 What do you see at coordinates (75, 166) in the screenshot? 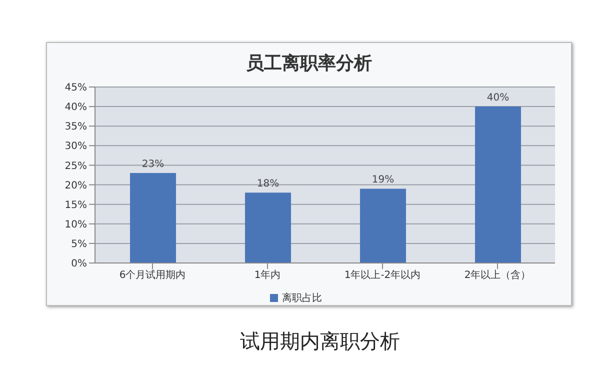
I see `y-tick-label: 25%` at bounding box center [75, 166].